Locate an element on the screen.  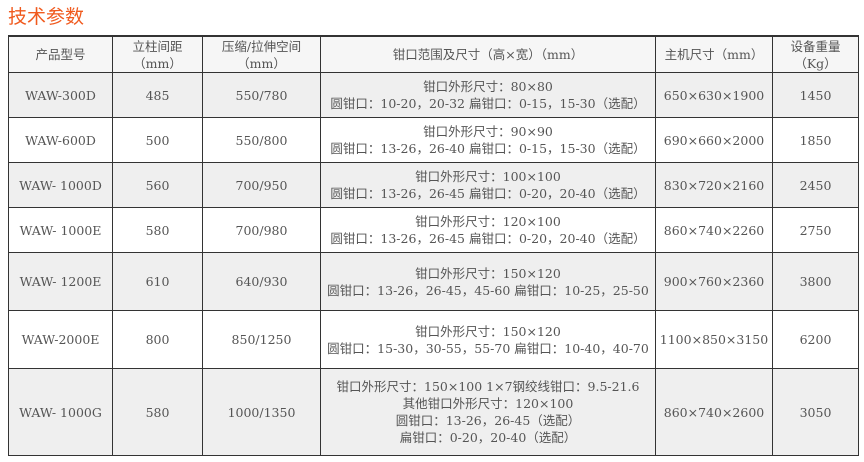
header-text: 产品型号 is located at coordinates (60, 54).